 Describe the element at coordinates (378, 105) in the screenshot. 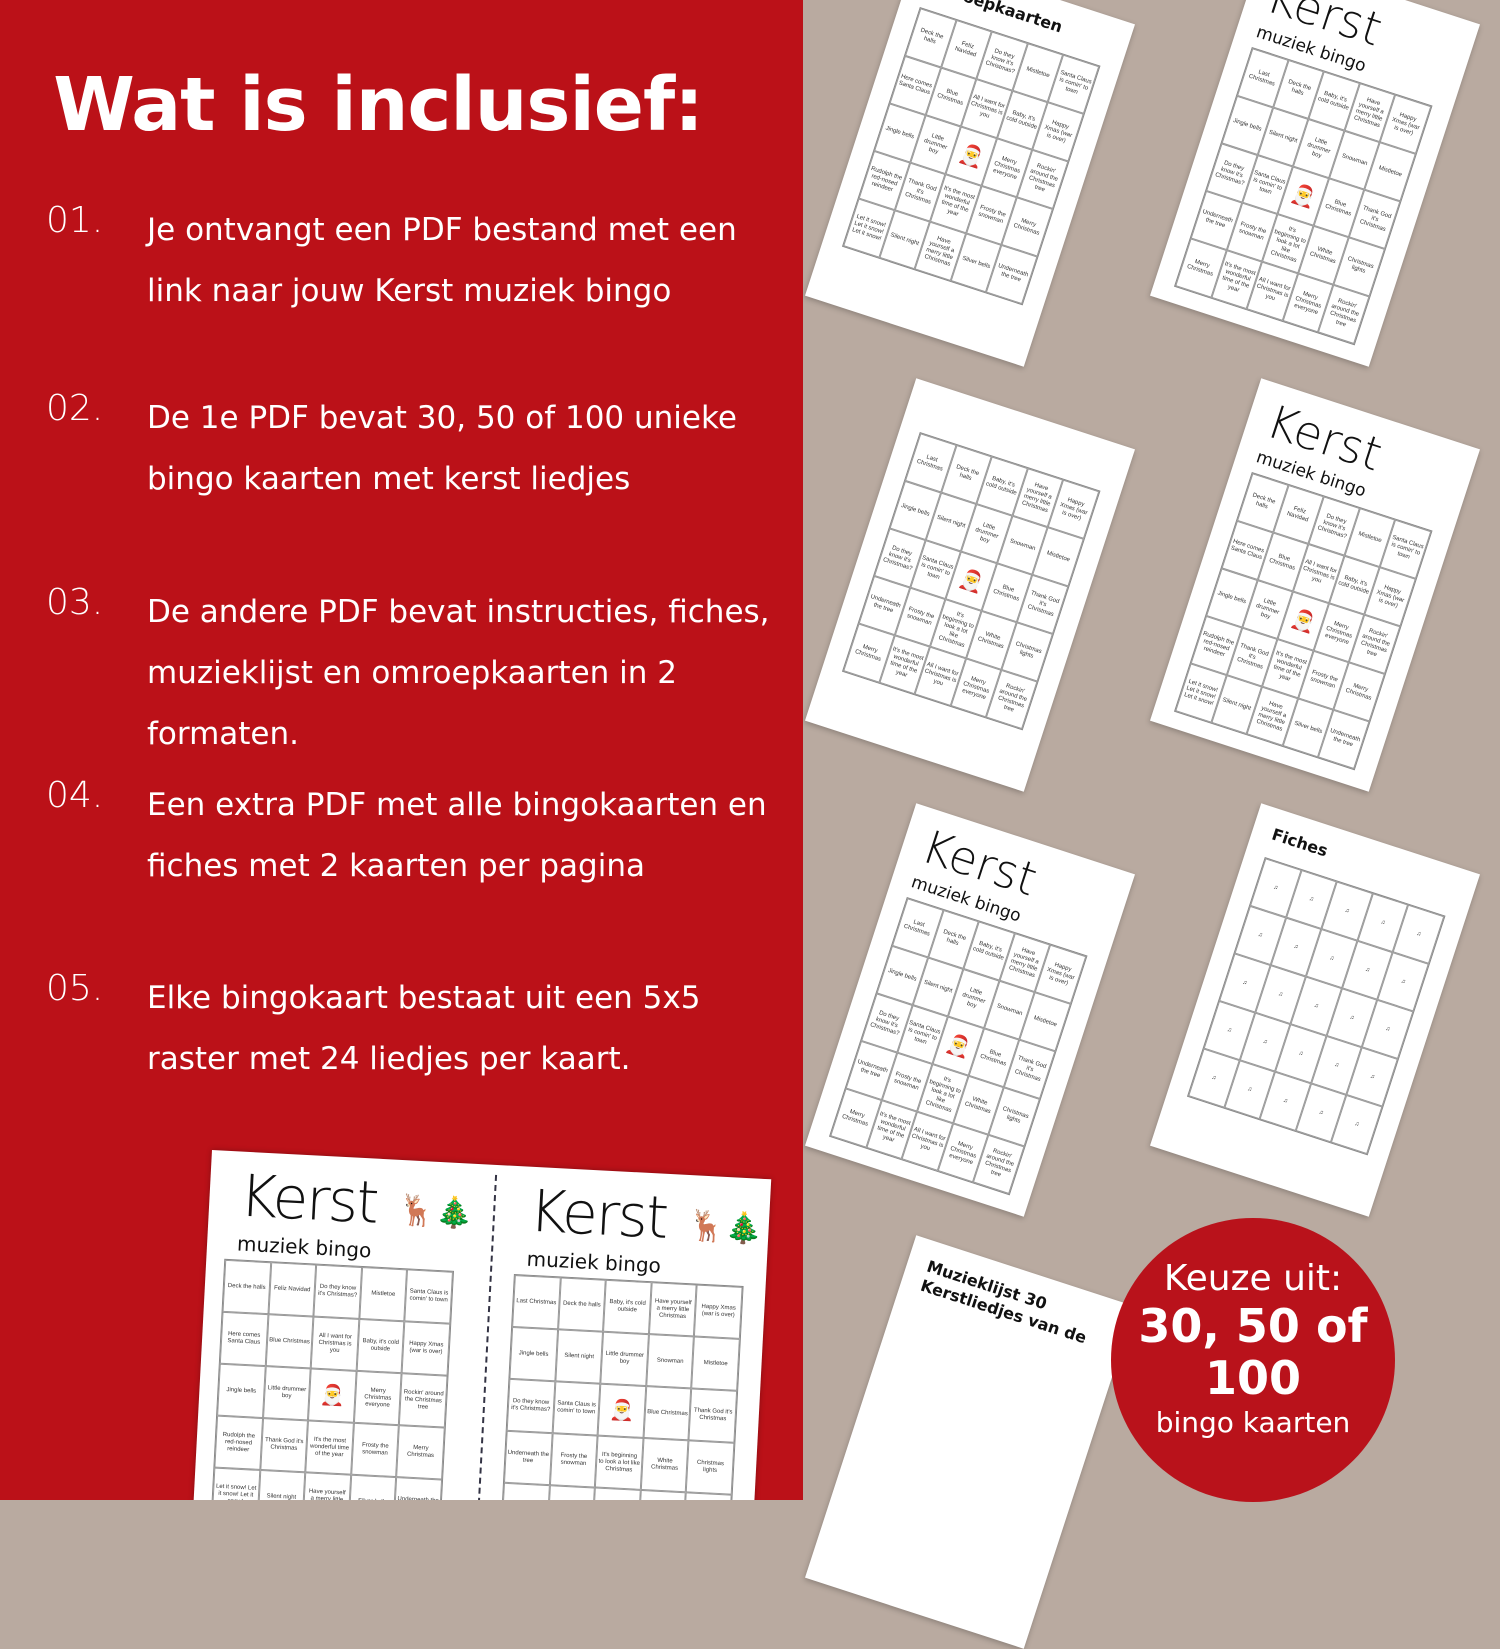

I see `page-title: Wat is inclusief:` at that location.